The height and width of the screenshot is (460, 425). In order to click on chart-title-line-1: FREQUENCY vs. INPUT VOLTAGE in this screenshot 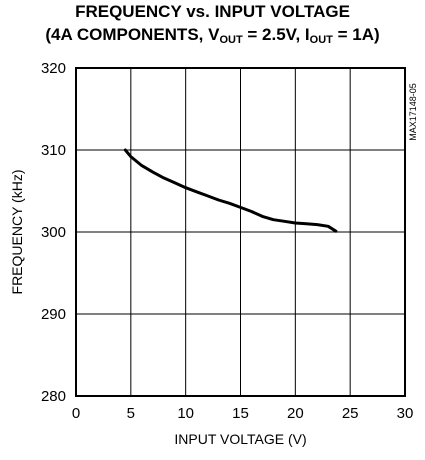, I will do `click(212, 12)`.